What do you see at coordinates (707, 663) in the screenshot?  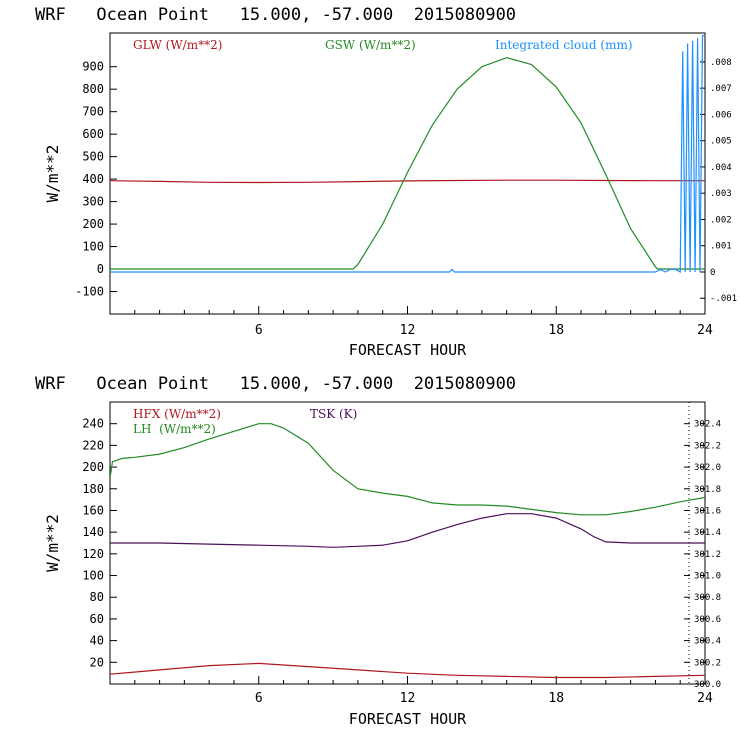 I see `y2-tick-label: 300.2` at bounding box center [707, 663].